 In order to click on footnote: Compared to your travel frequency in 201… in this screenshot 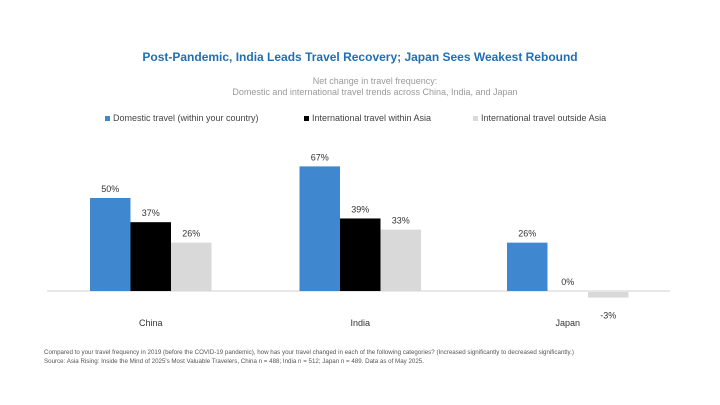, I will do `click(309, 357)`.